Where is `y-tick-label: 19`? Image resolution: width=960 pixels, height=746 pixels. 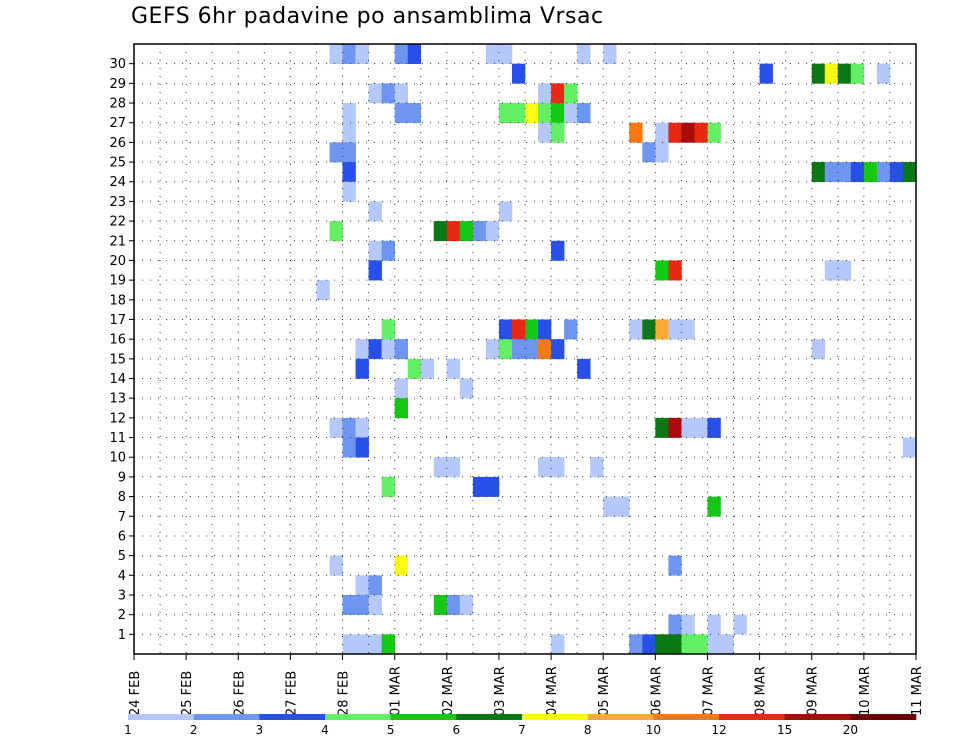 y-tick-label: 19 is located at coordinates (117, 281).